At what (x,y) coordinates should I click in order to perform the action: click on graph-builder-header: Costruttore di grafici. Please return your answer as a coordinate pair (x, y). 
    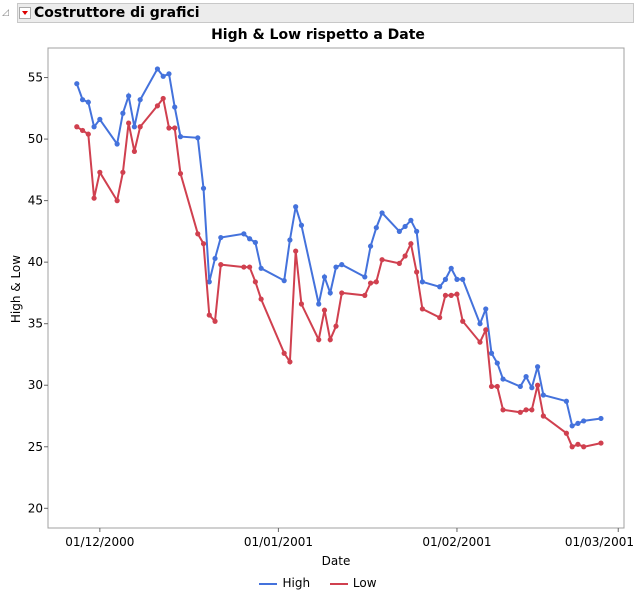
    Looking at the image, I should click on (325, 13).